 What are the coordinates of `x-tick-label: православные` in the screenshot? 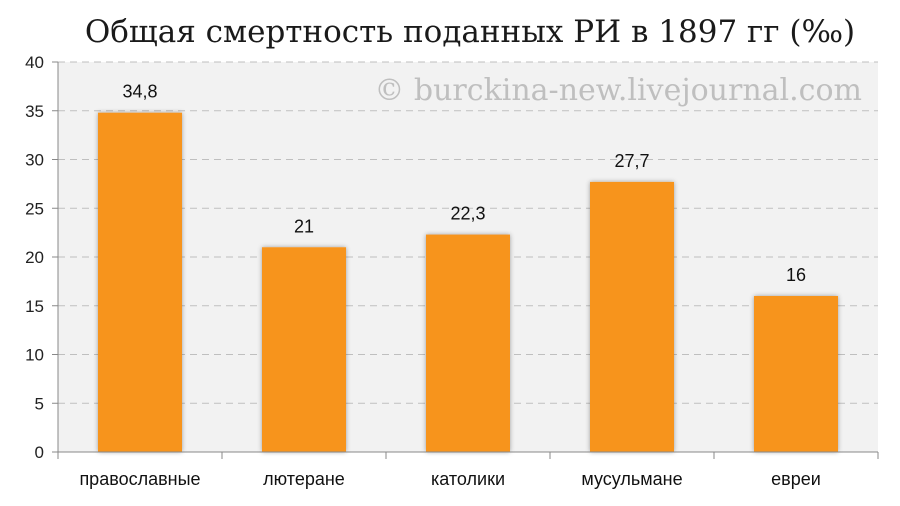 It's located at (139, 479).